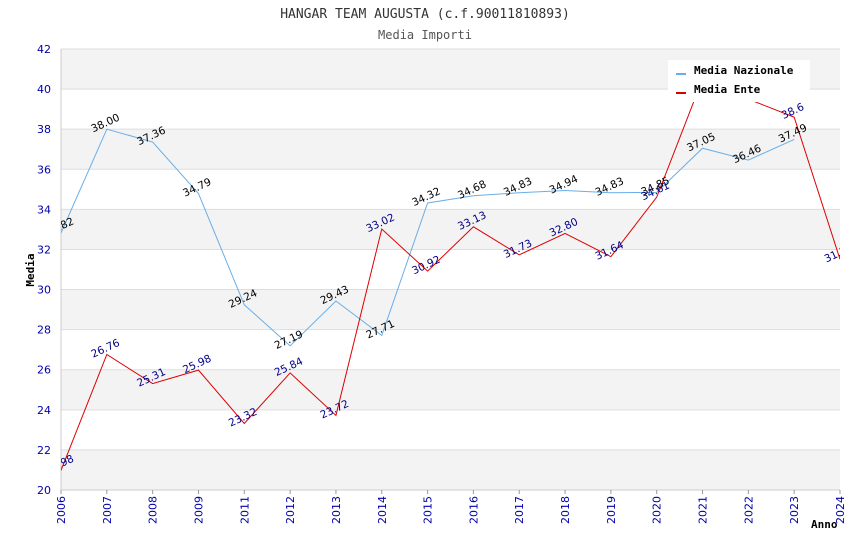  I want to click on x-tick-label: 2009, so click(198, 510).